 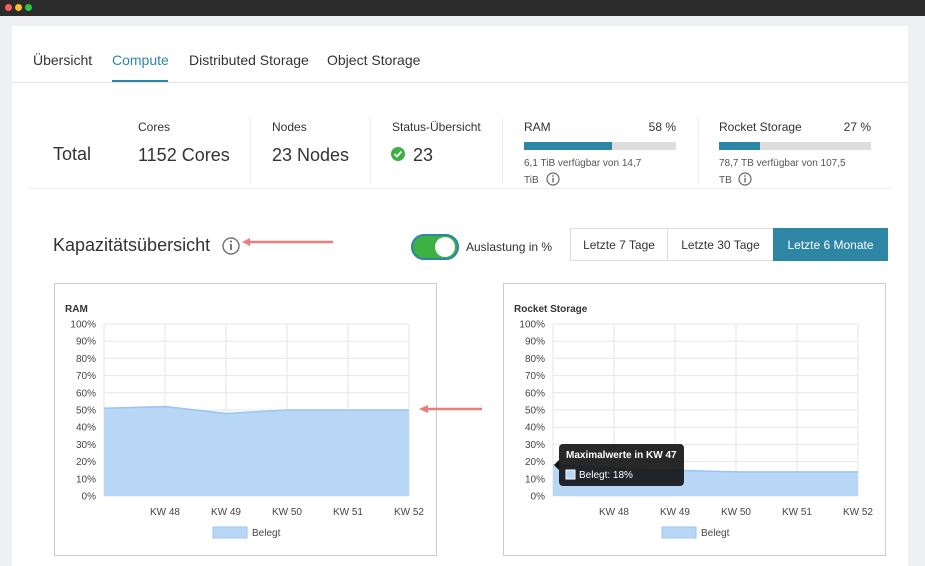 I want to click on status-label: Status-Übersicht, so click(x=436, y=127).